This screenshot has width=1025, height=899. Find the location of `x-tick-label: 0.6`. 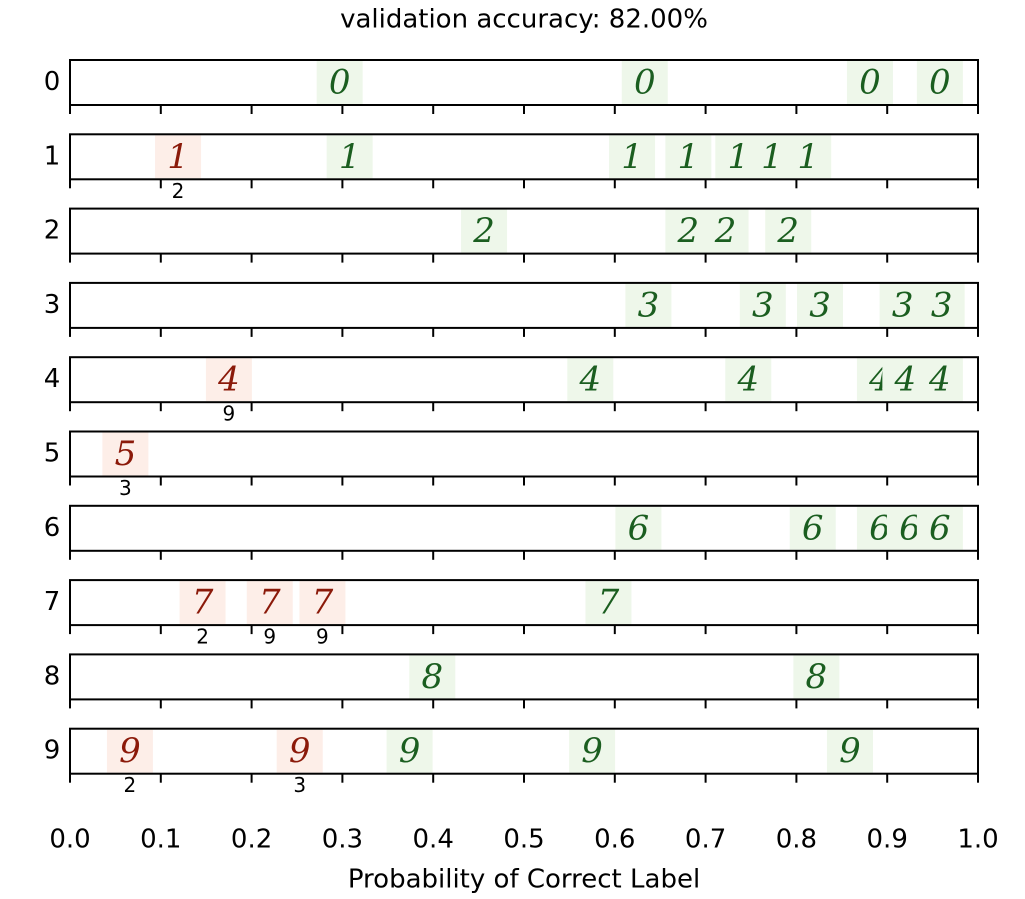

x-tick-label: 0.6 is located at coordinates (614, 840).